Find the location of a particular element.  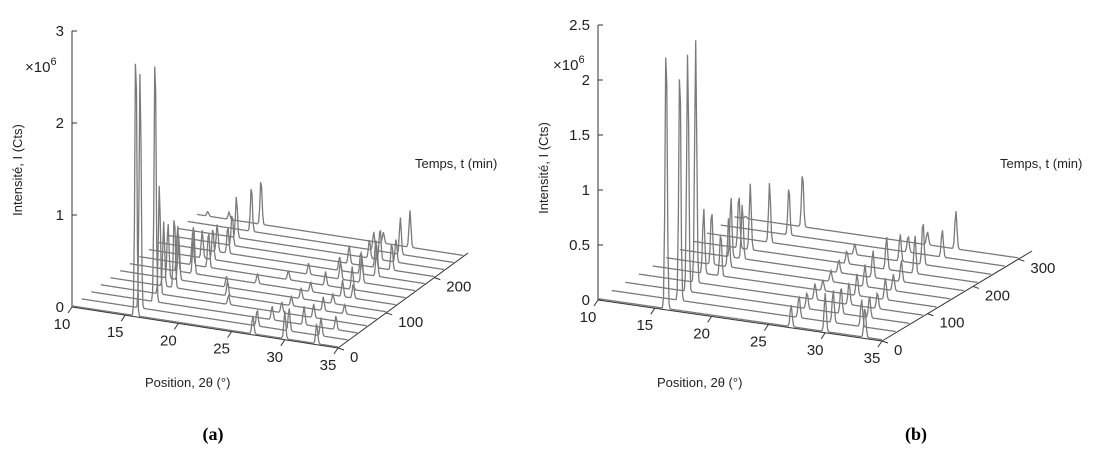

z-tick-label: 2.5 is located at coordinates (579, 25).